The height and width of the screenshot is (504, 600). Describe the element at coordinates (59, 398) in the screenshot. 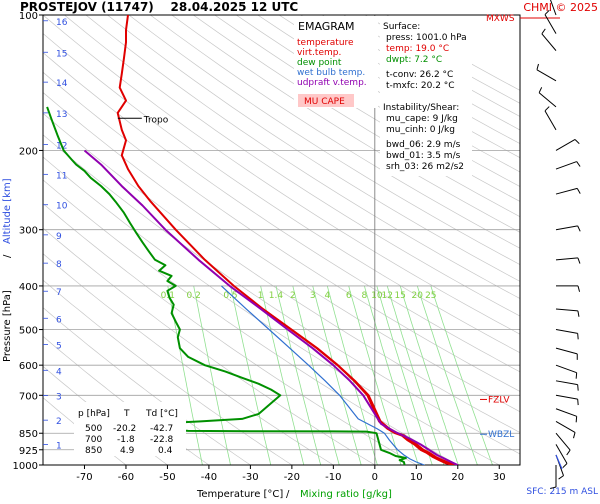

I see `altitude-label: 3` at that location.